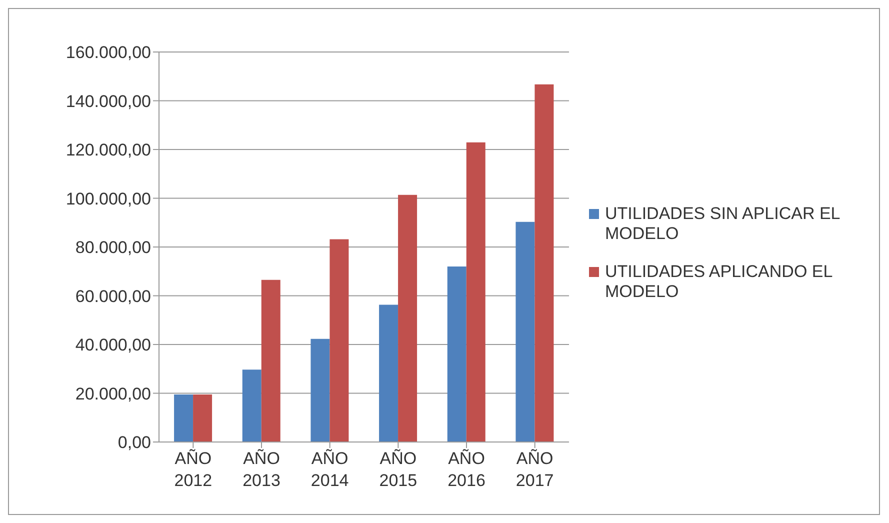  What do you see at coordinates (535, 469) in the screenshot?
I see `x-tick-label: AÑO 2017` at bounding box center [535, 469].